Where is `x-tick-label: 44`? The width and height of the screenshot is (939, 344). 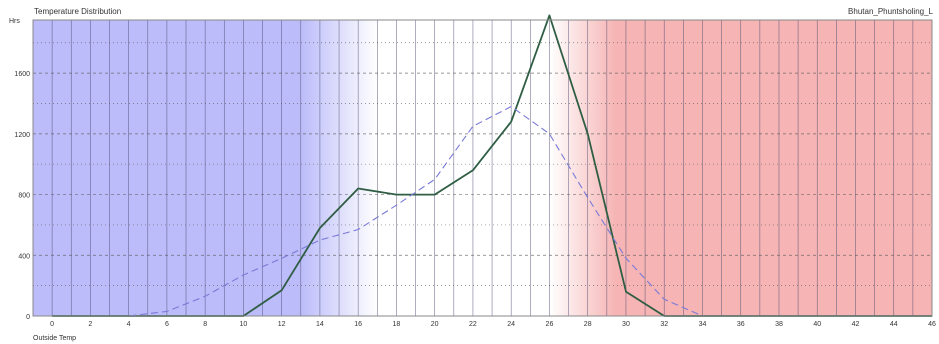
x-tick-label: 44 is located at coordinates (894, 324).